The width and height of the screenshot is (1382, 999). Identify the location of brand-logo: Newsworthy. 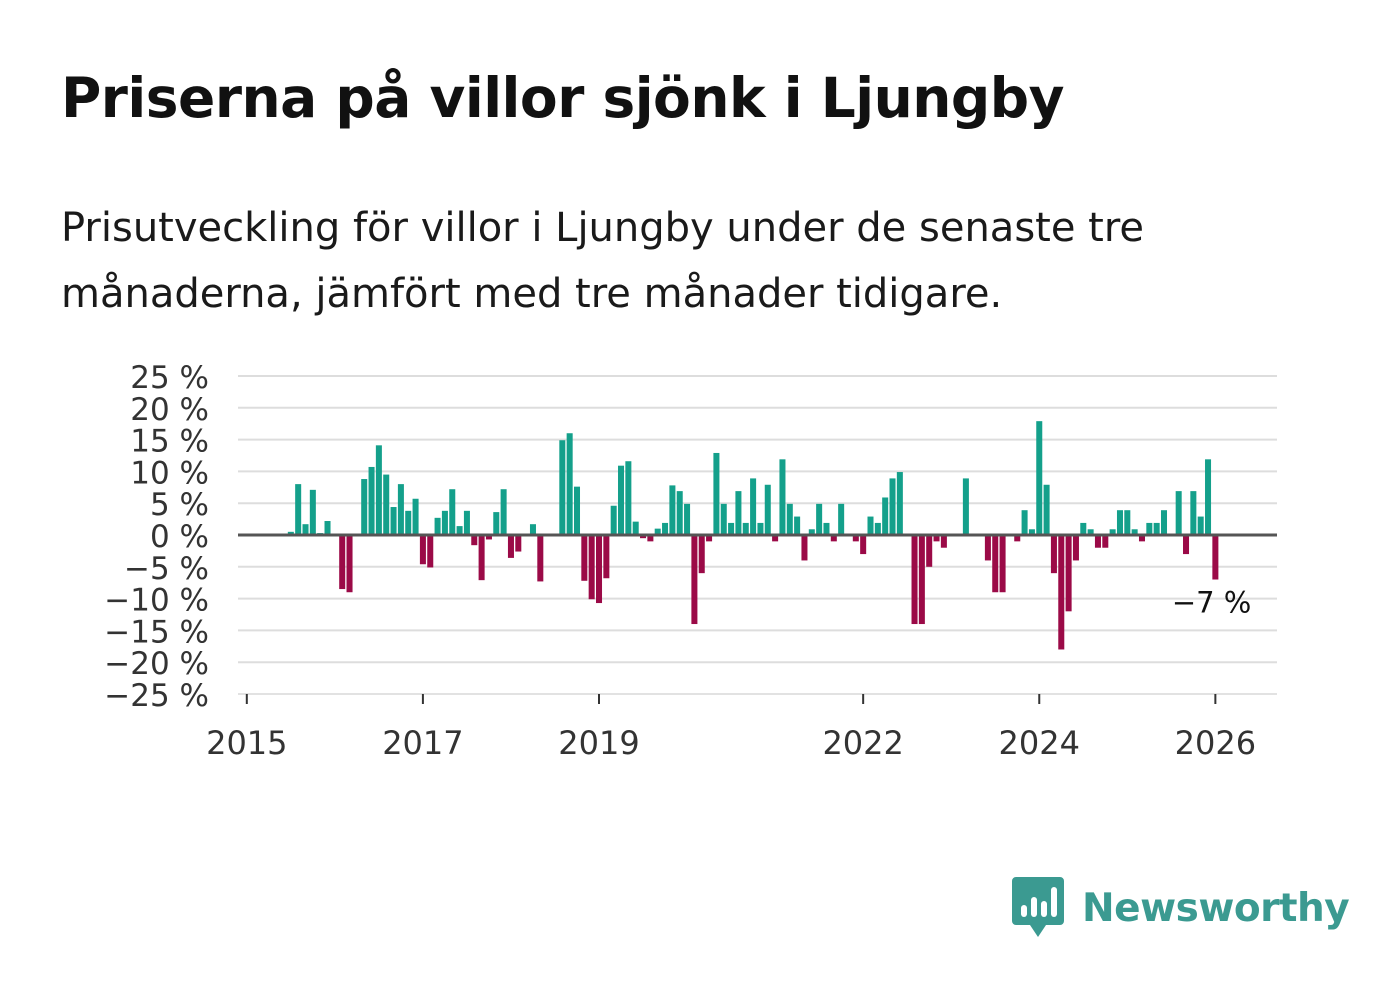
(1181, 908).